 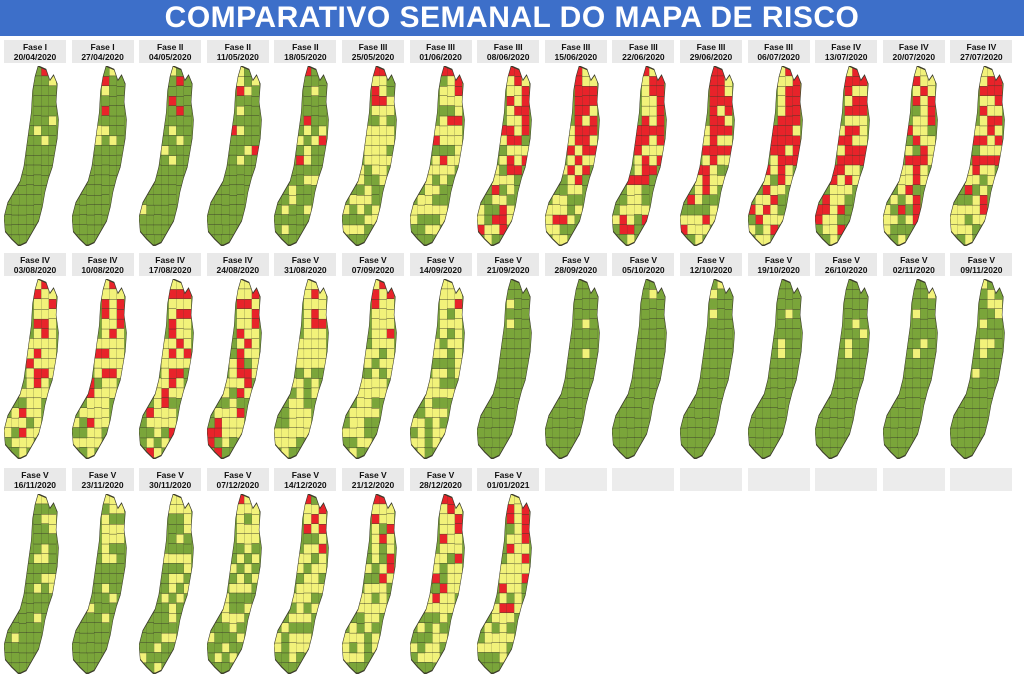 I want to click on phase-label: Fase IV, so click(x=237, y=259).